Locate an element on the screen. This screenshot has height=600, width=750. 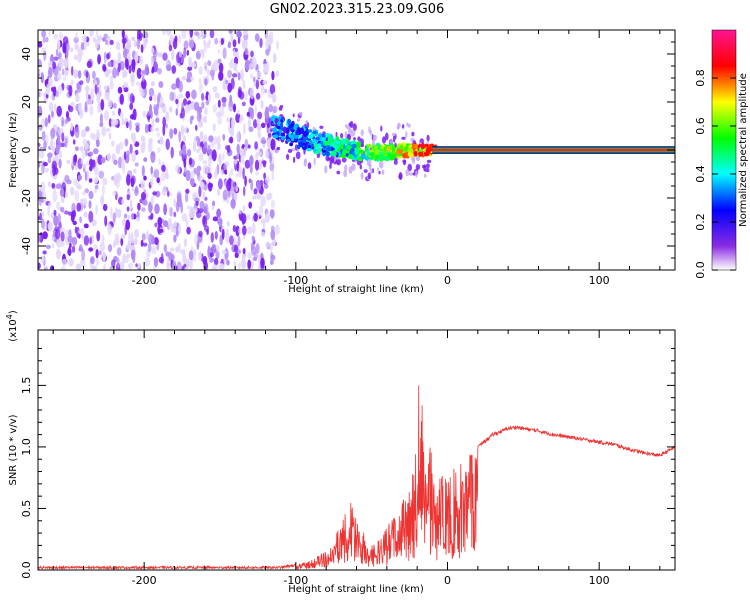
colorbar-tick-label: 0.8 is located at coordinates (700, 78).